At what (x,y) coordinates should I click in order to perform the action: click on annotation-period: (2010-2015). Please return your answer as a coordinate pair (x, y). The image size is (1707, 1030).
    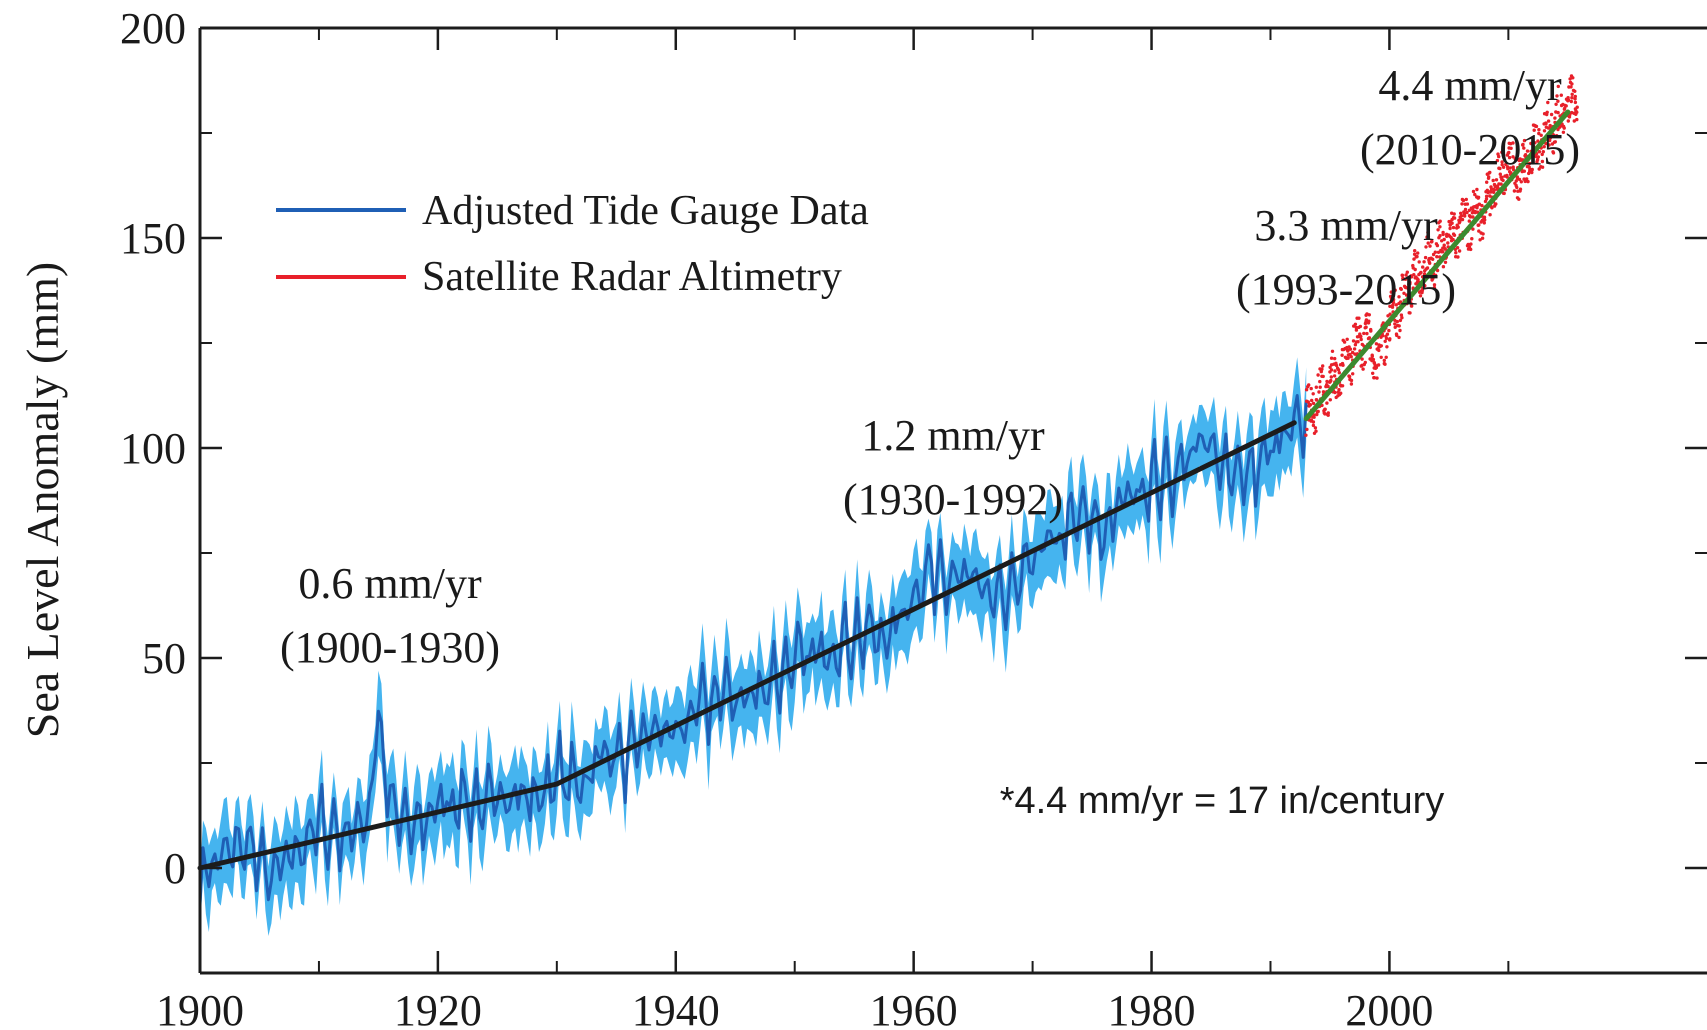
    Looking at the image, I should click on (1470, 149).